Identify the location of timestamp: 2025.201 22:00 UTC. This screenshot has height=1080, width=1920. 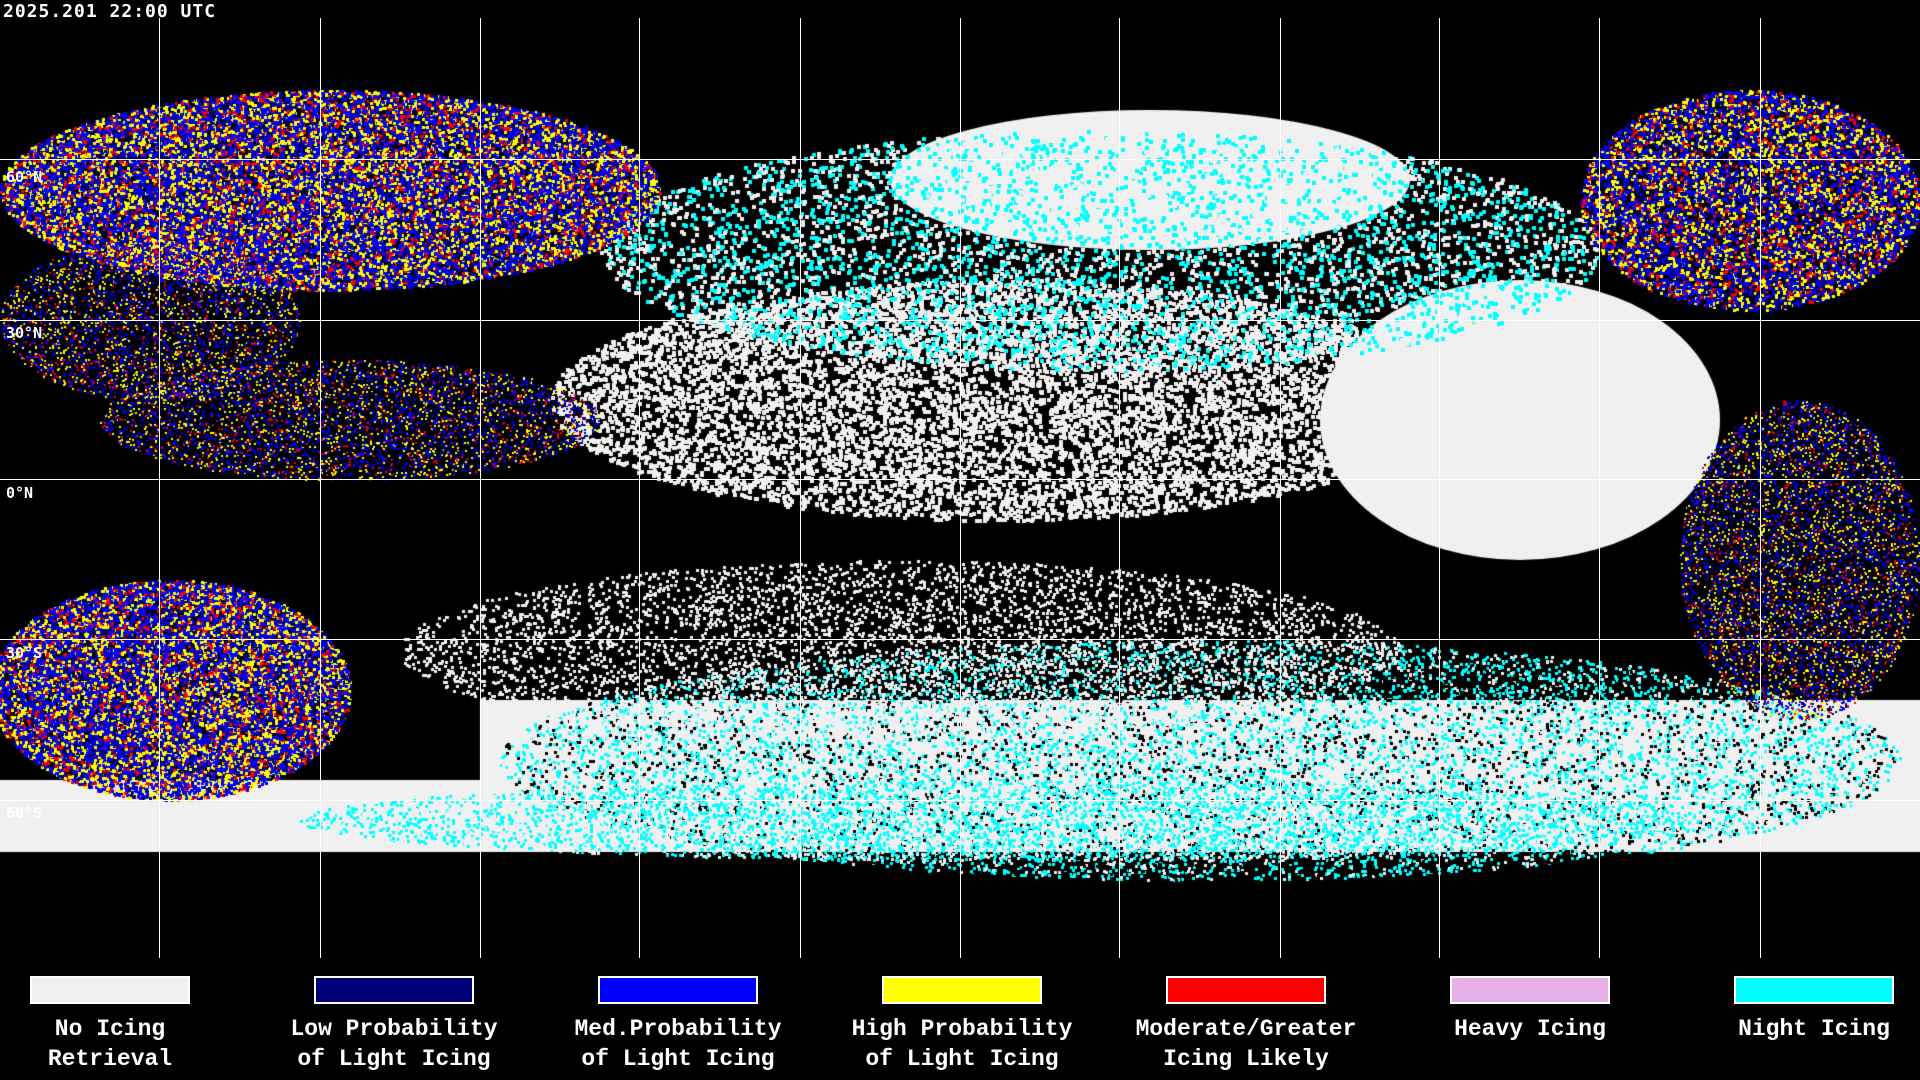
(110, 11).